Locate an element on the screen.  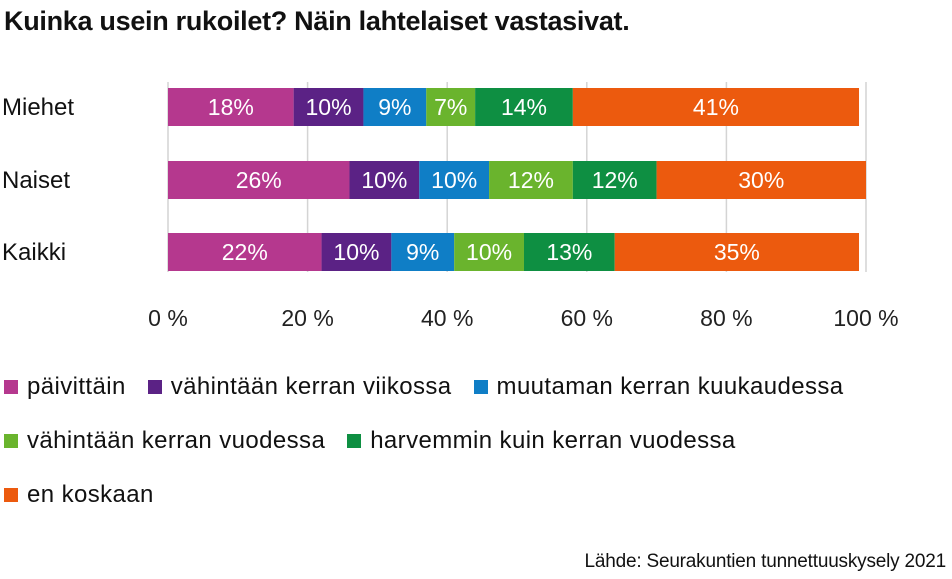
data-label: 14% is located at coordinates (524, 107).